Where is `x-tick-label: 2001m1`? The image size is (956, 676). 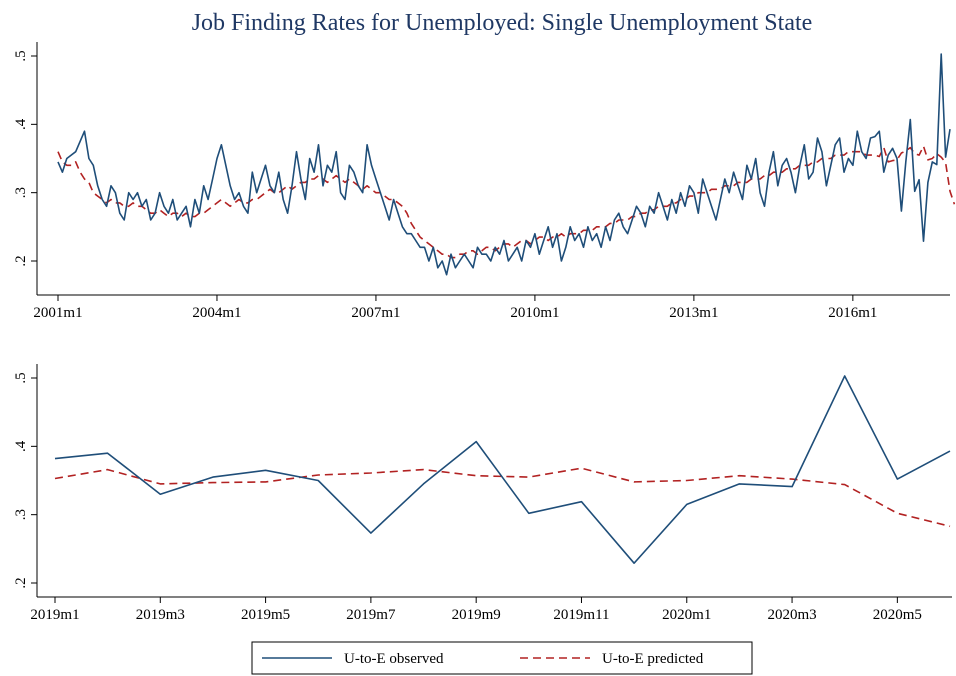
x-tick-label: 2001m1 is located at coordinates (57, 313).